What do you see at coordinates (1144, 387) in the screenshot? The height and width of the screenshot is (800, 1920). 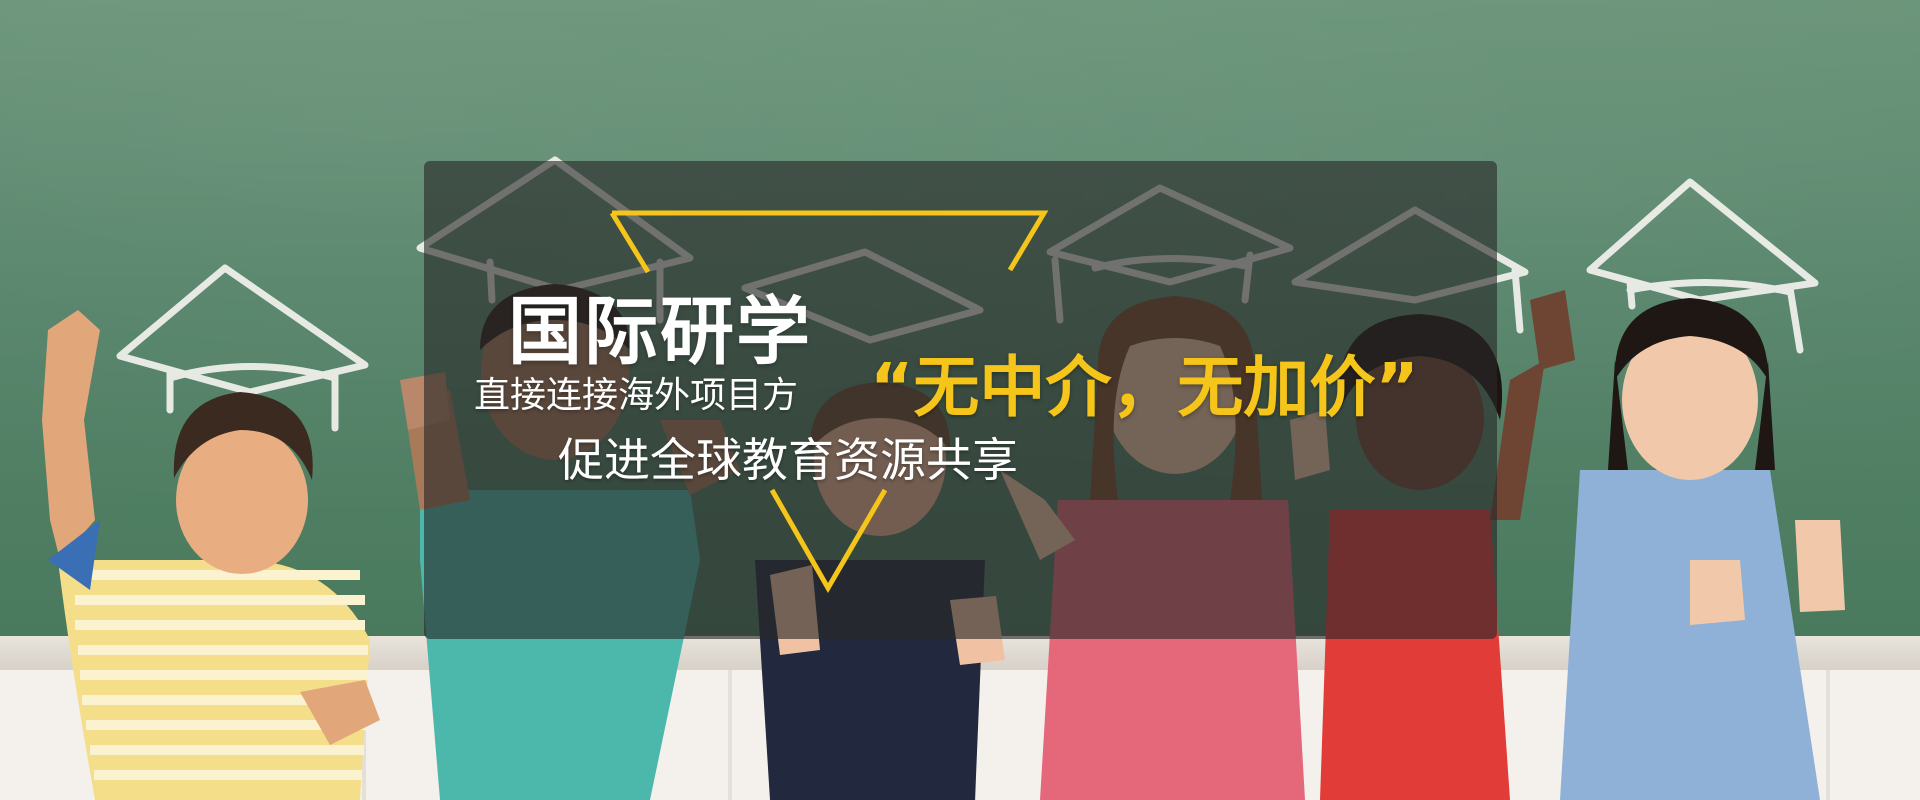 I see `banner-slogan: “无中介，无加价”` at bounding box center [1144, 387].